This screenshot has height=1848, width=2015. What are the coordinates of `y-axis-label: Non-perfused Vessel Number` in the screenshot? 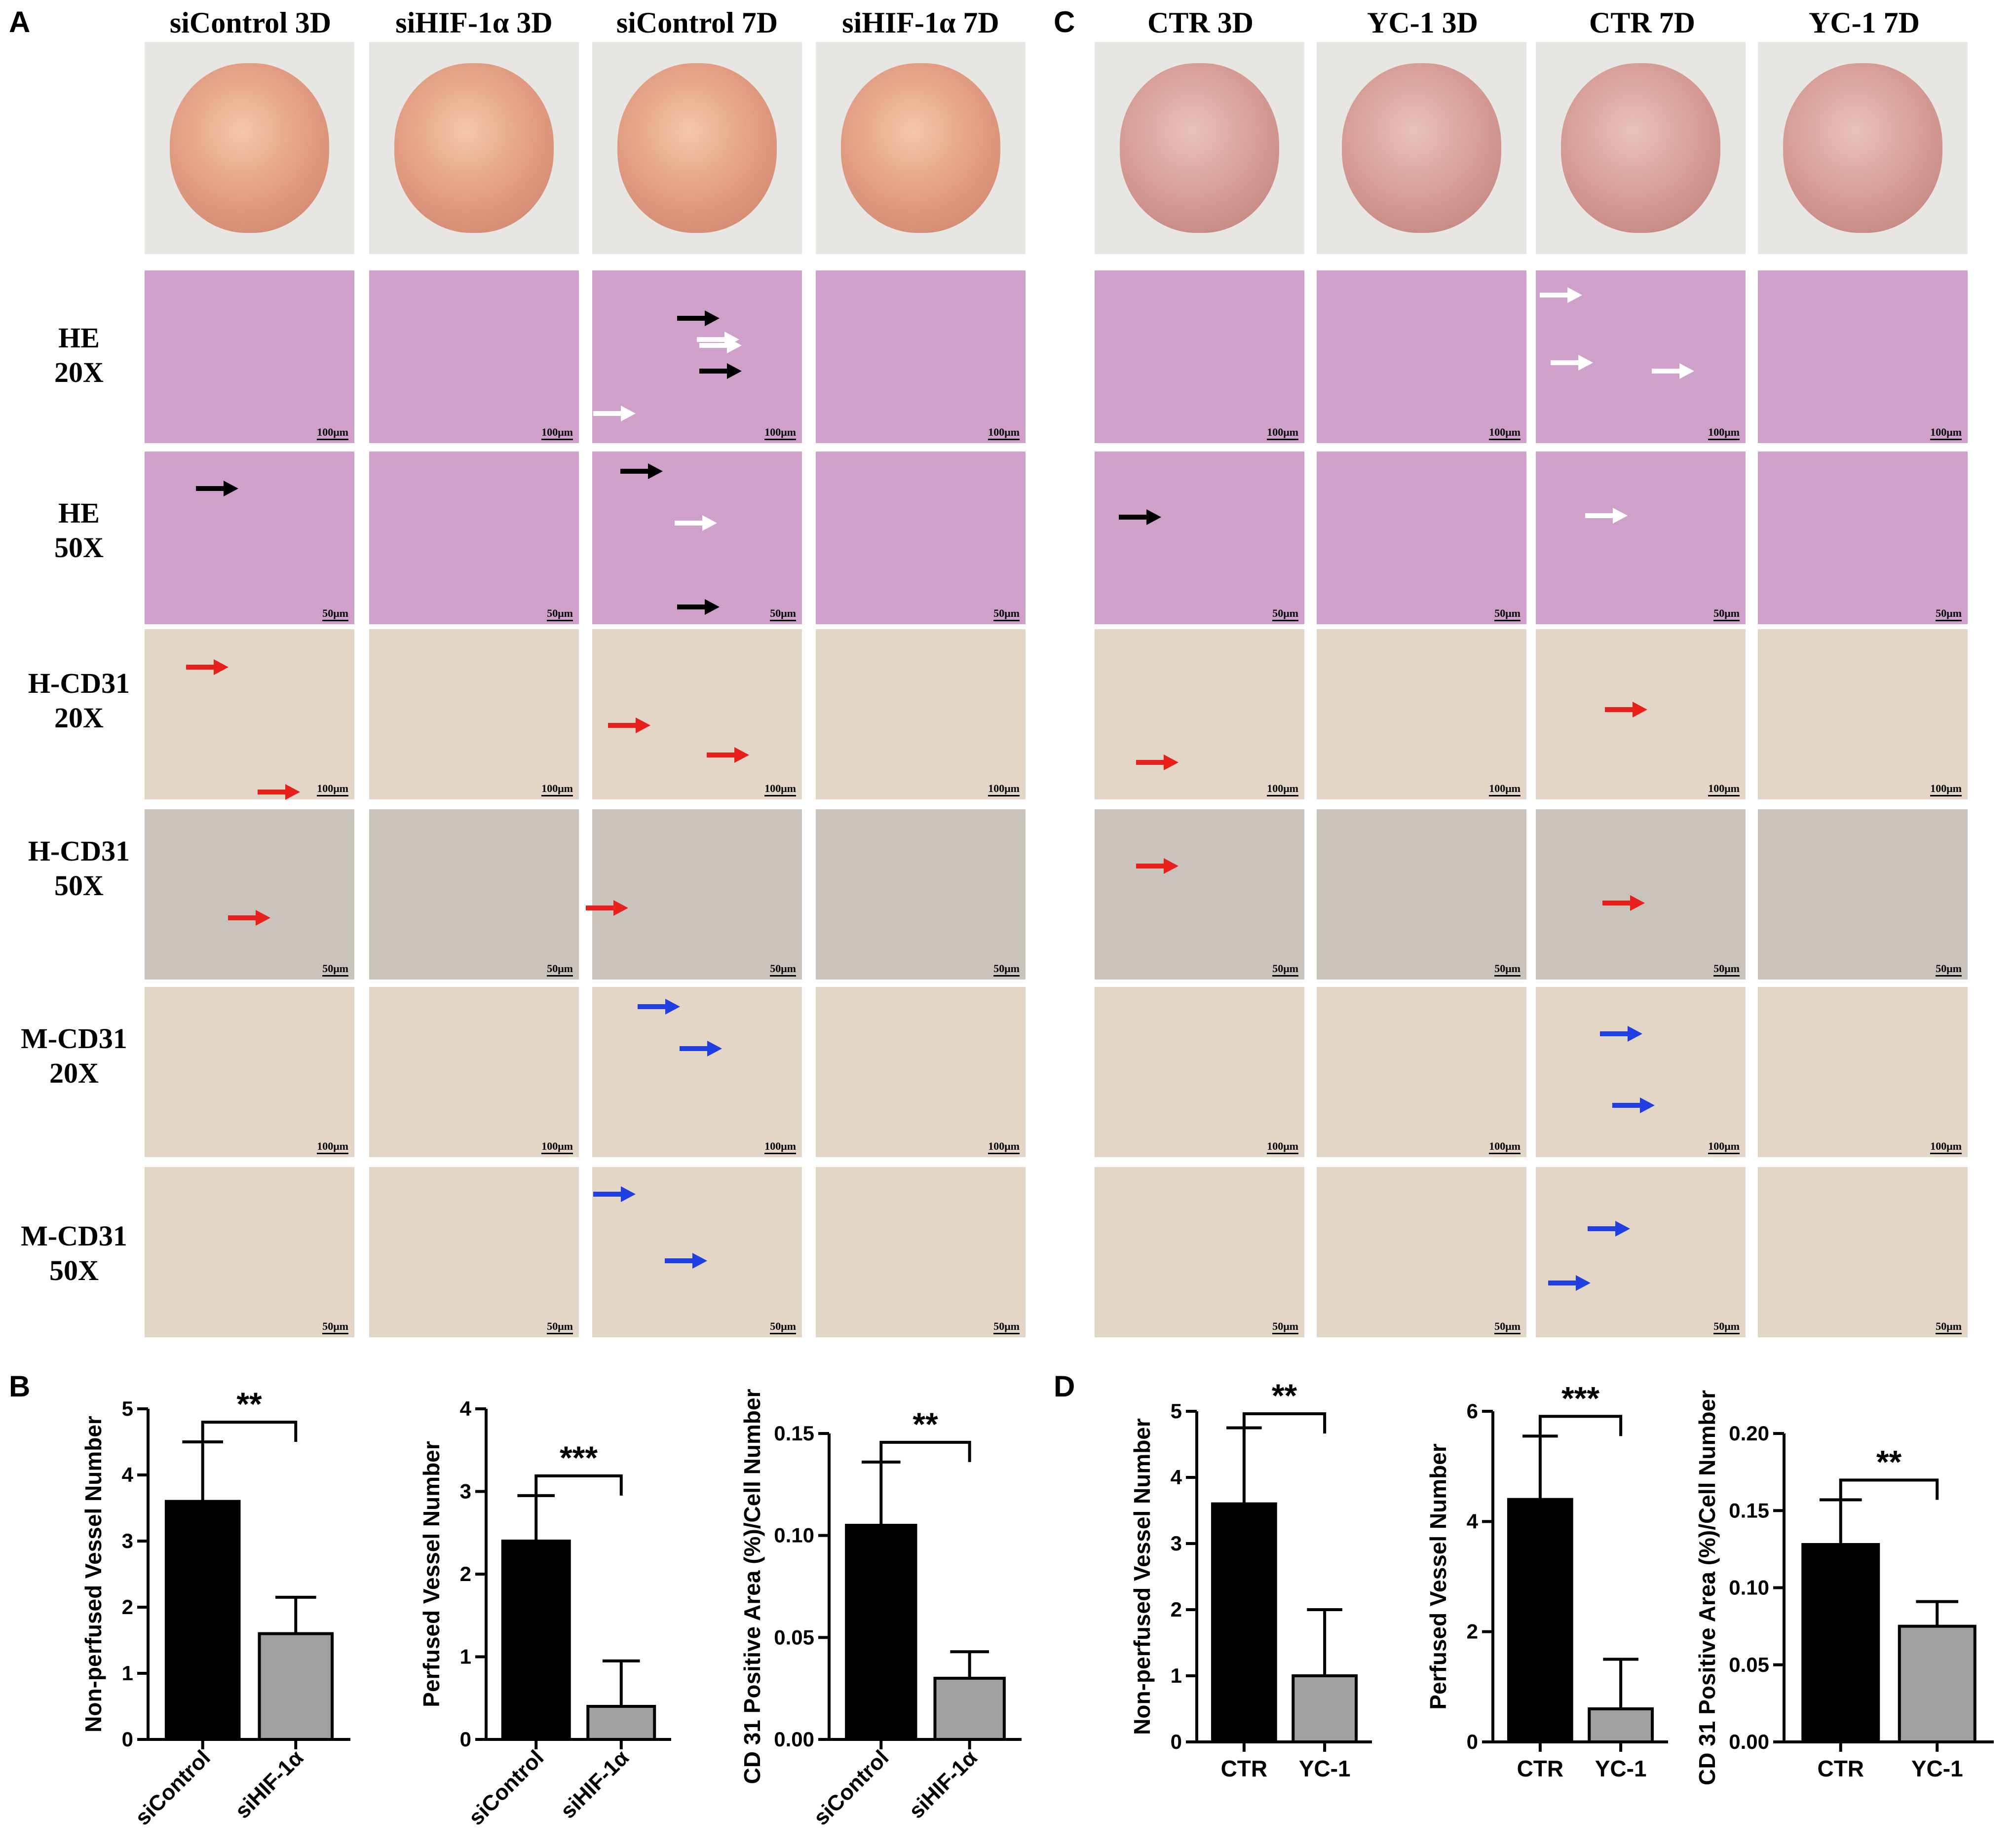 It's located at (1142, 1576).